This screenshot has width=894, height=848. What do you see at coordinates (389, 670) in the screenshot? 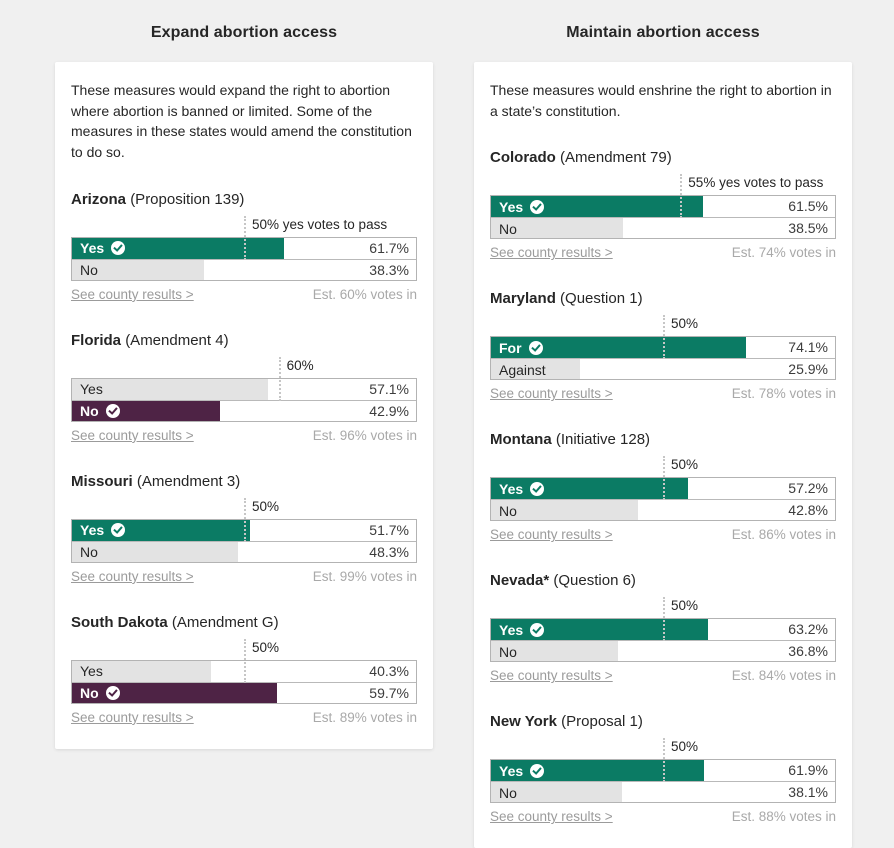
I see `result-percentage: 40.3%` at bounding box center [389, 670].